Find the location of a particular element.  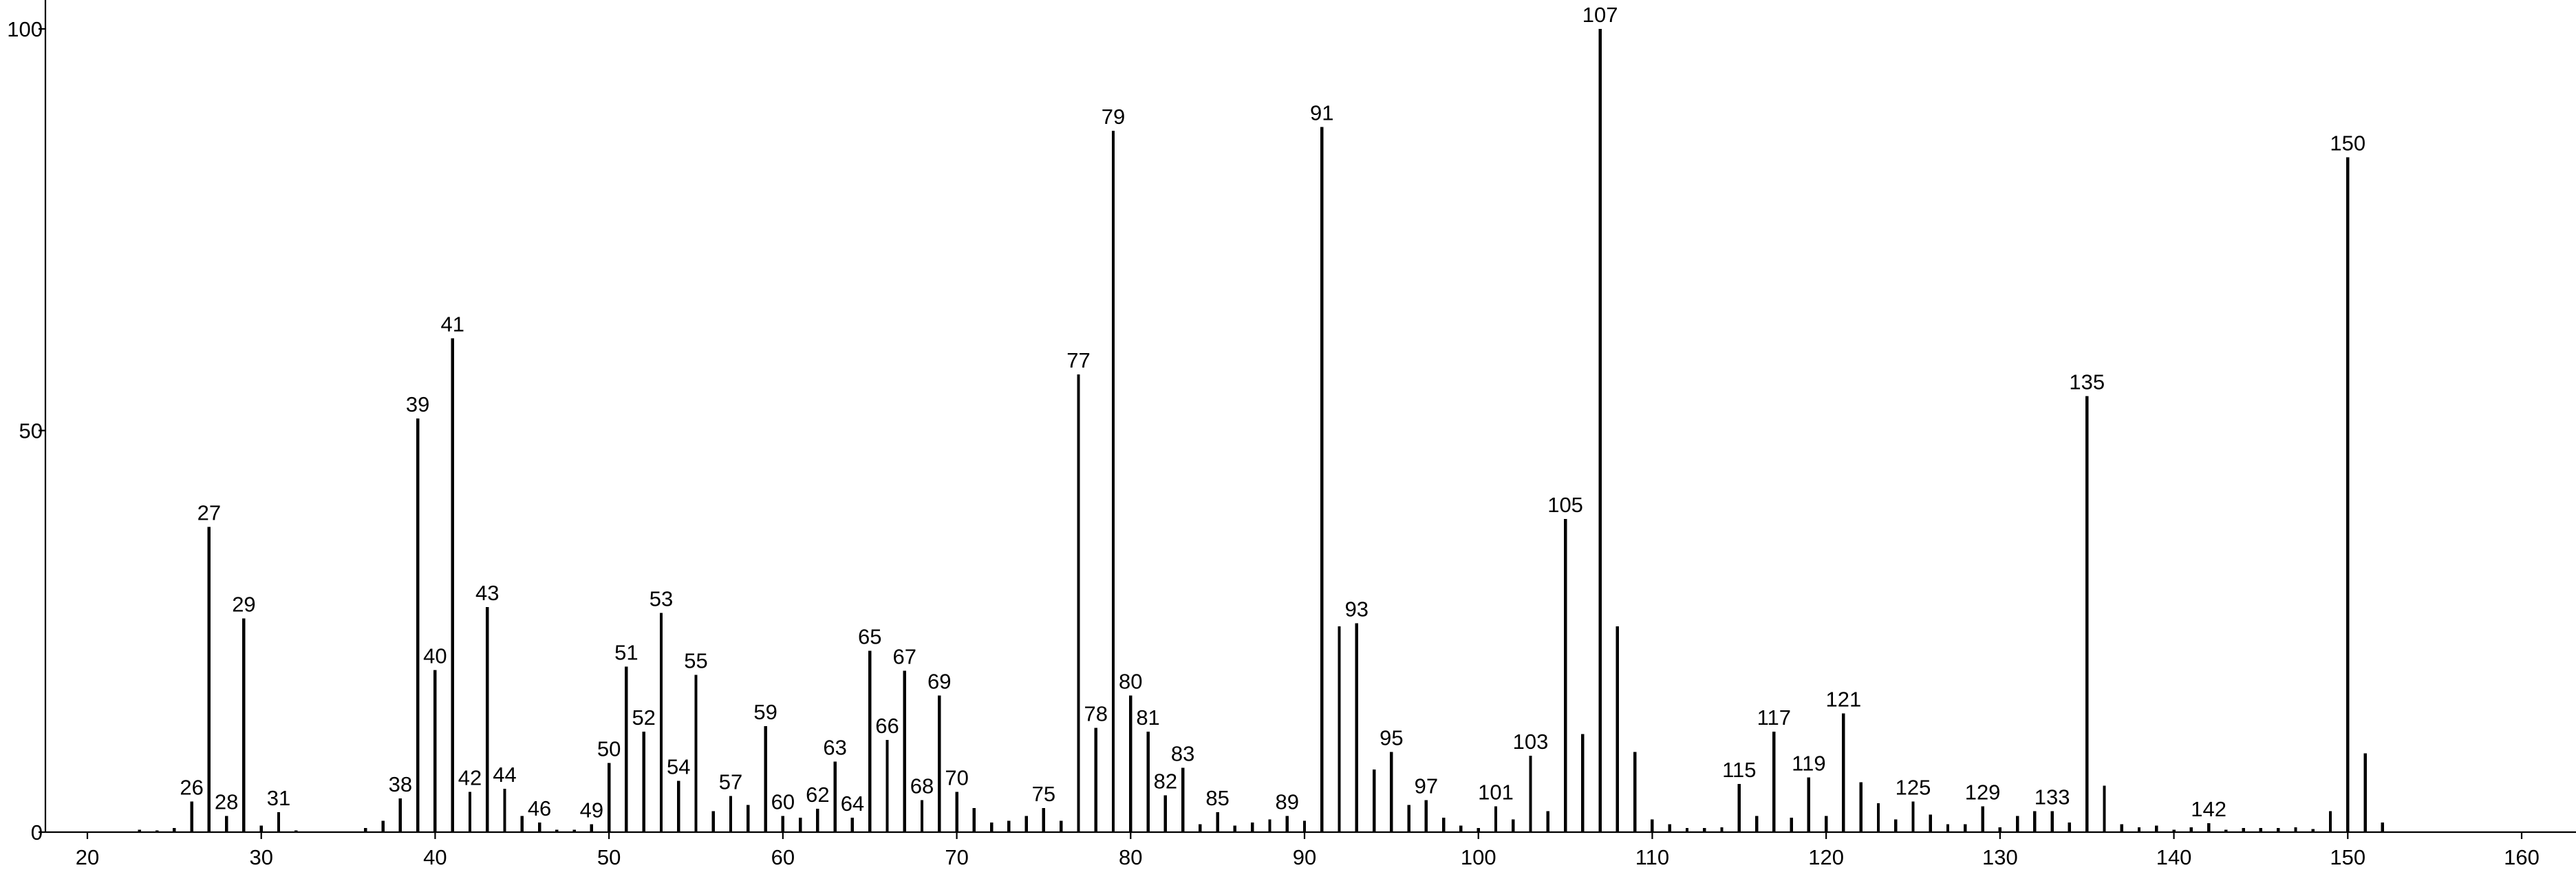

peak-label: 135 is located at coordinates (2087, 382).